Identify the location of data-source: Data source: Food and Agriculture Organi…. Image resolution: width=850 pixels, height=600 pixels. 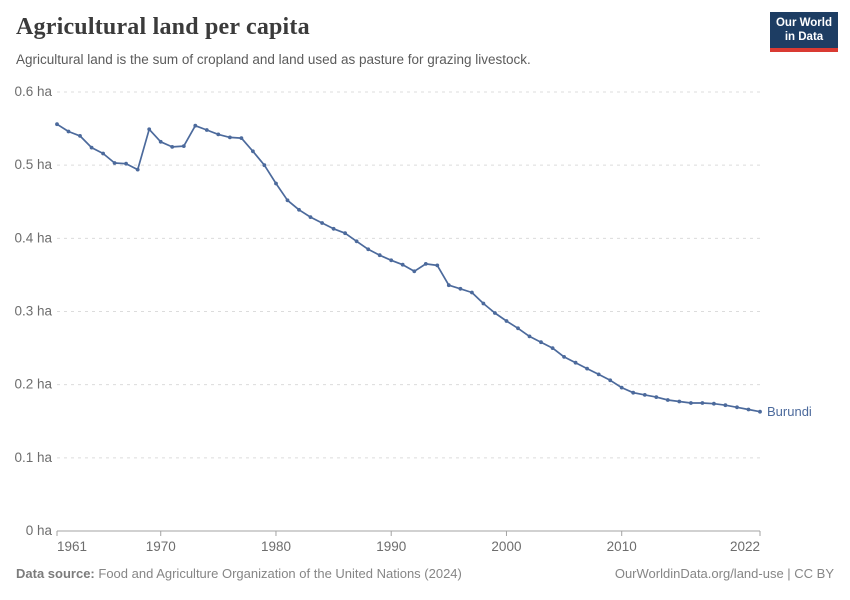
(239, 573).